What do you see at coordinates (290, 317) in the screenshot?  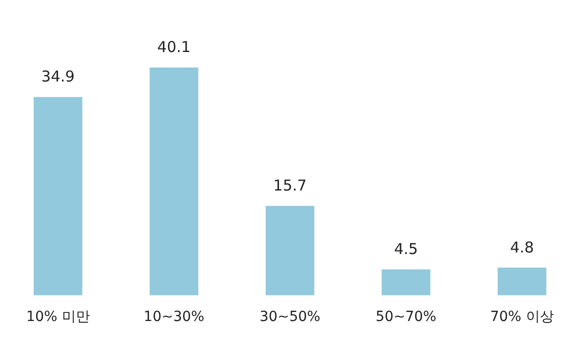 I see `x-tick-label: 30~50%` at bounding box center [290, 317].